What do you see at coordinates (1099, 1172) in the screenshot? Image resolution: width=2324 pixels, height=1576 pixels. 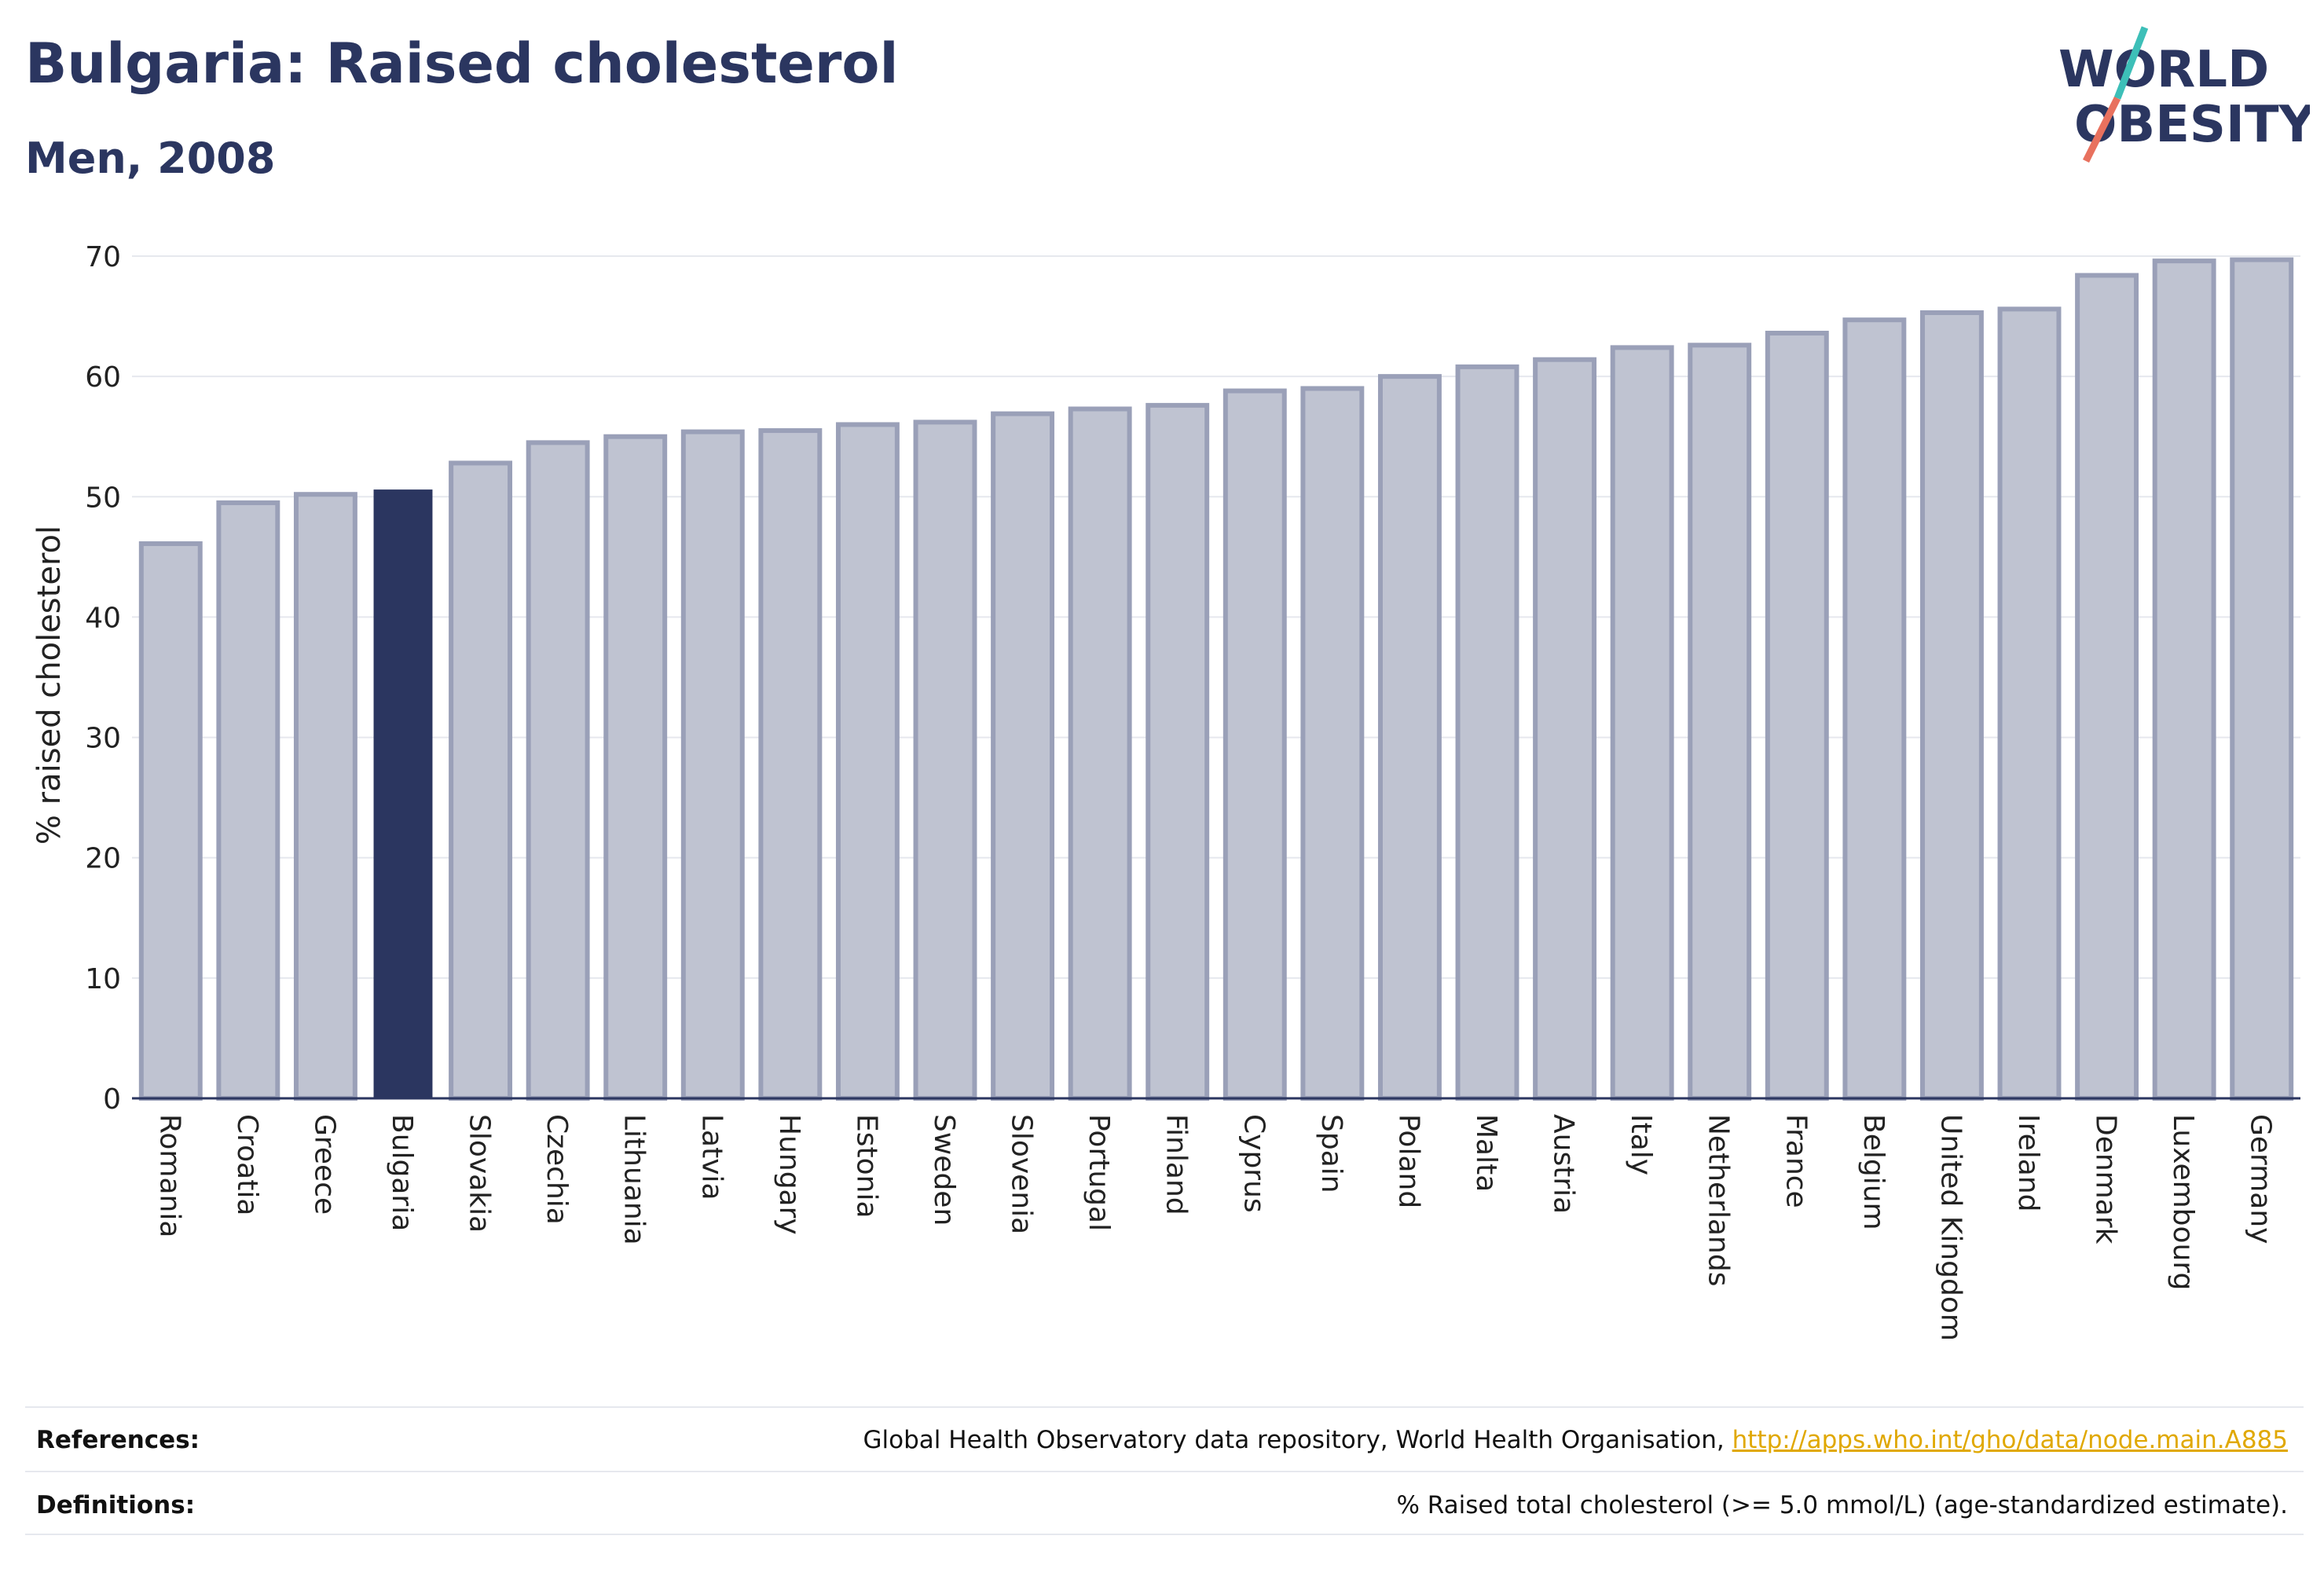 I see `x-tick-label: Portugal` at bounding box center [1099, 1172].